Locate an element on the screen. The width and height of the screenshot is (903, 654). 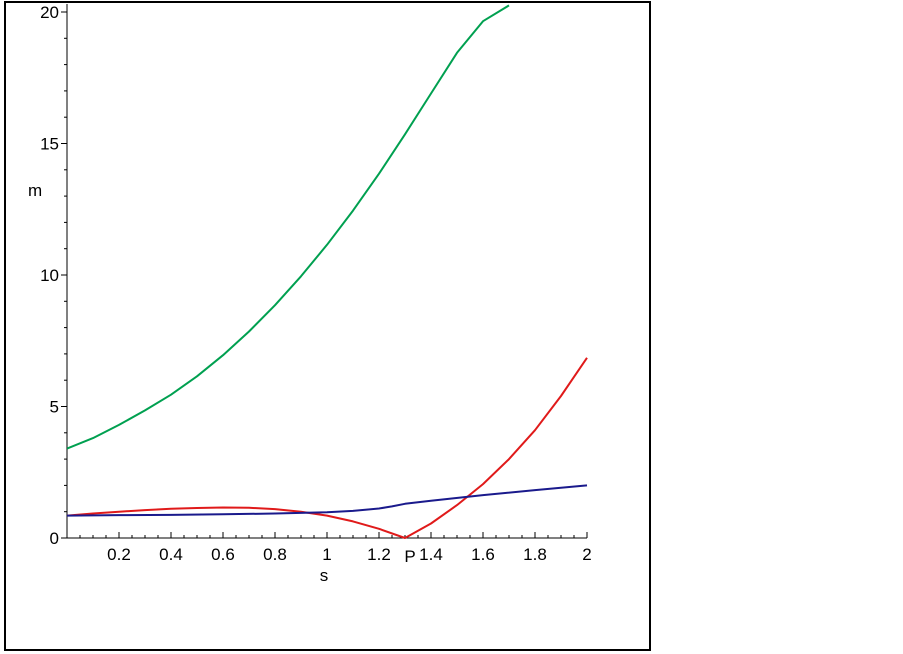
x-tick-label: 1.2 is located at coordinates (379, 554).